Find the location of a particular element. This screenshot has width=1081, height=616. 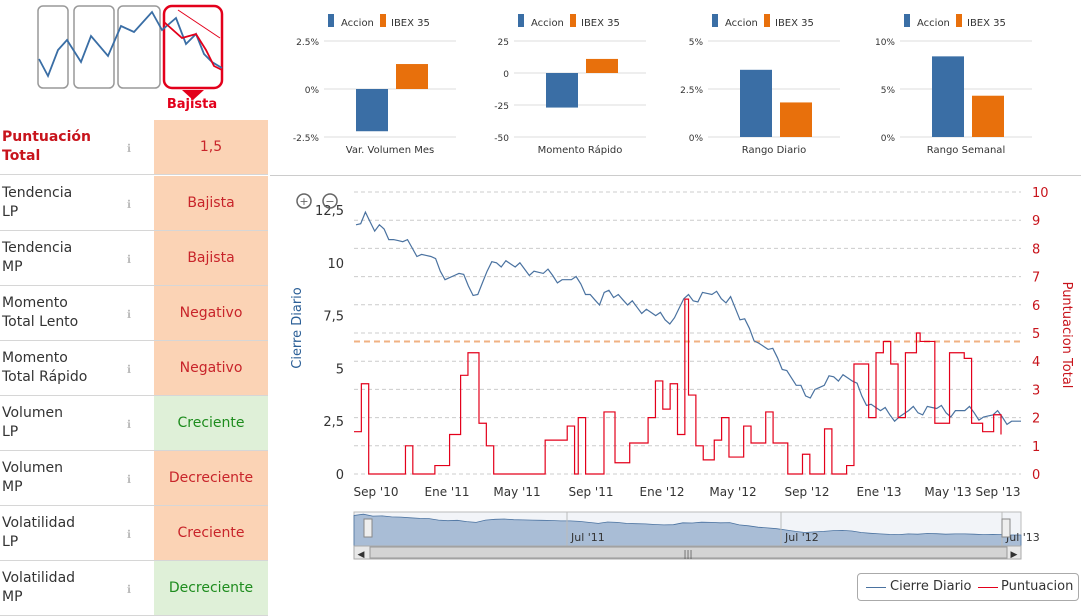

x-tick-label: Sep '13 is located at coordinates (998, 492).